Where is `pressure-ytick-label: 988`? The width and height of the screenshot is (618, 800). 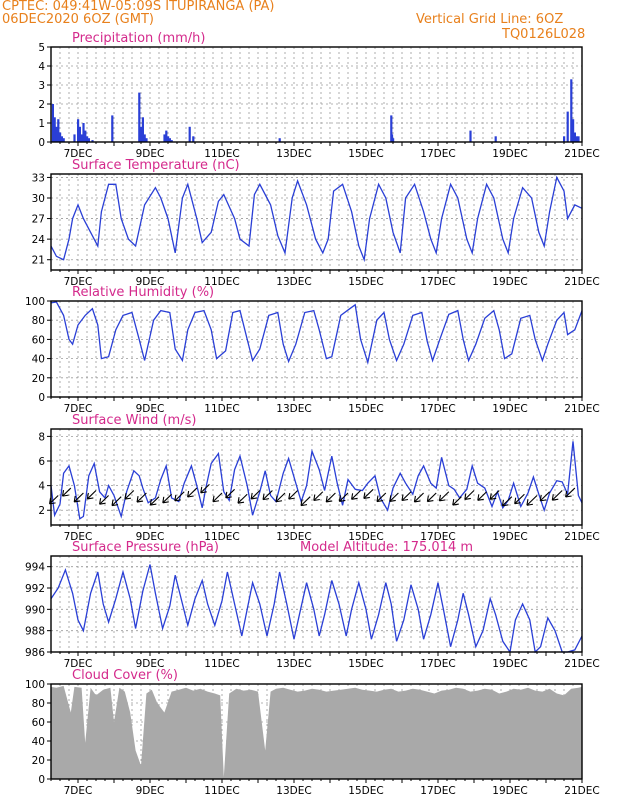
pressure-ytick-label: 988 is located at coordinates (35, 632).